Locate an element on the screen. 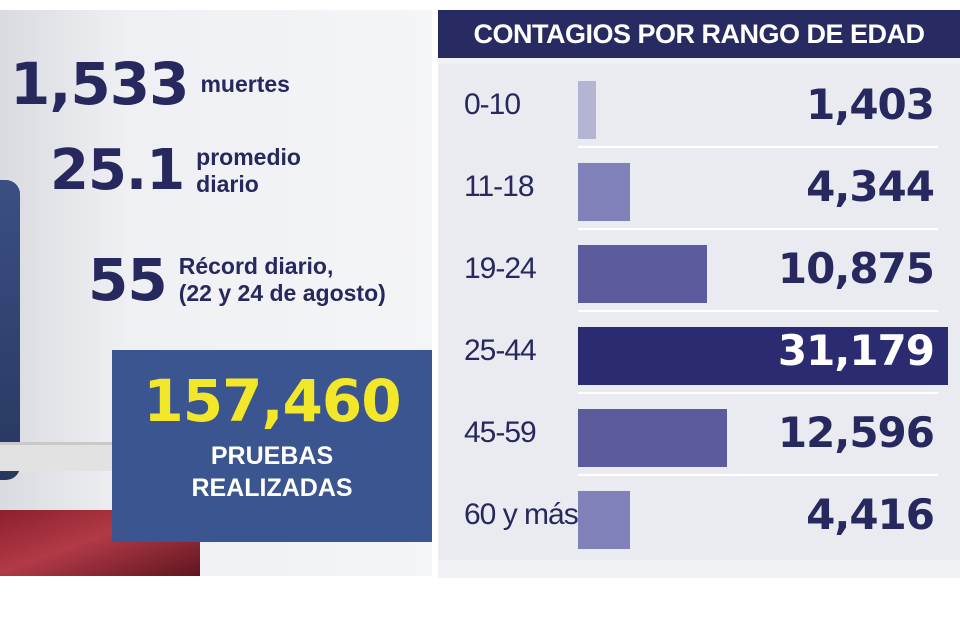 The height and width of the screenshot is (640, 960). stat-promedio-label: promedio diario is located at coordinates (248, 171).